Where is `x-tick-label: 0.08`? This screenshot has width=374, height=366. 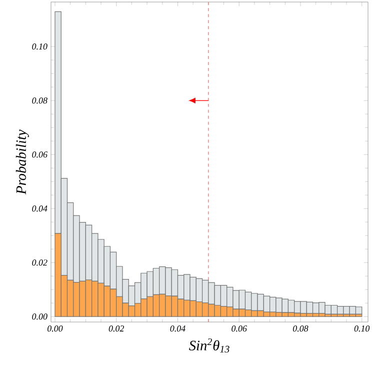
x-tick-label: 0.08 is located at coordinates (300, 329).